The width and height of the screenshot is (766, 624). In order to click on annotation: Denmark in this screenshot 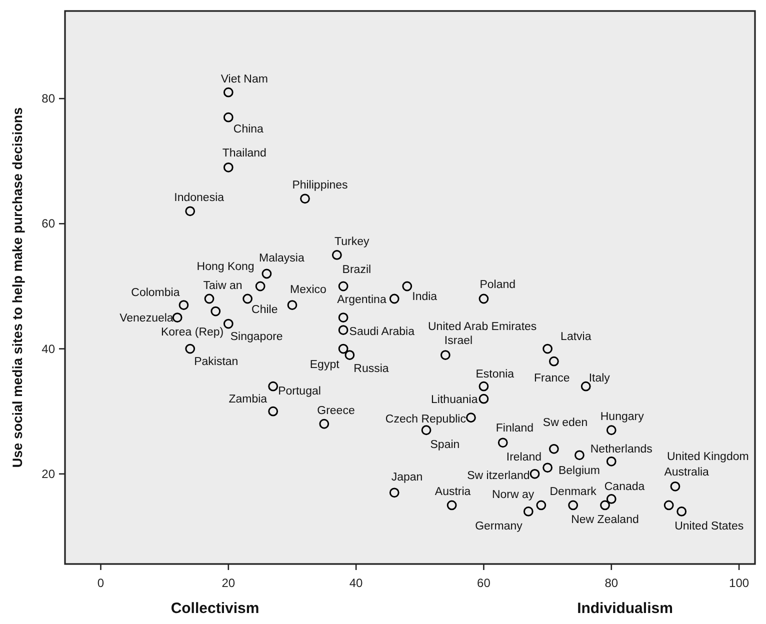, I will do `click(573, 492)`.